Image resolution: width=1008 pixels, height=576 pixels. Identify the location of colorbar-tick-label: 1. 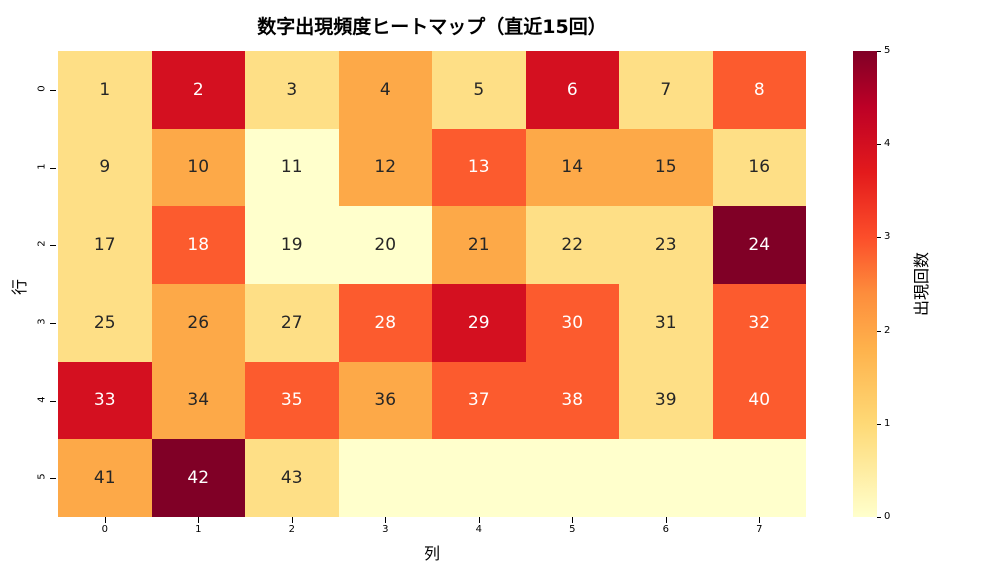
(887, 423).